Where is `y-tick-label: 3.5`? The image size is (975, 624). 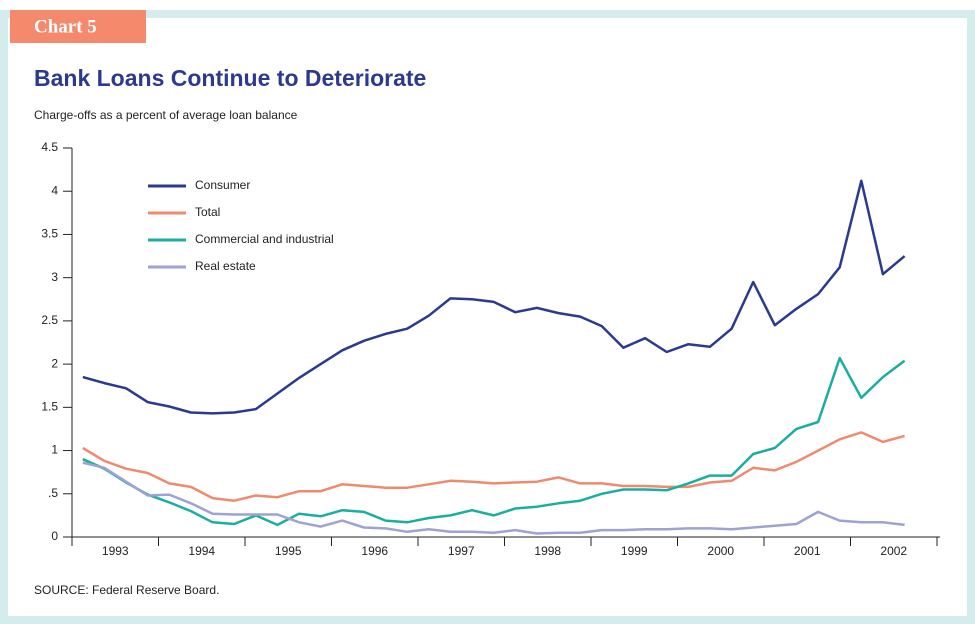
y-tick-label: 3.5 is located at coordinates (49, 234).